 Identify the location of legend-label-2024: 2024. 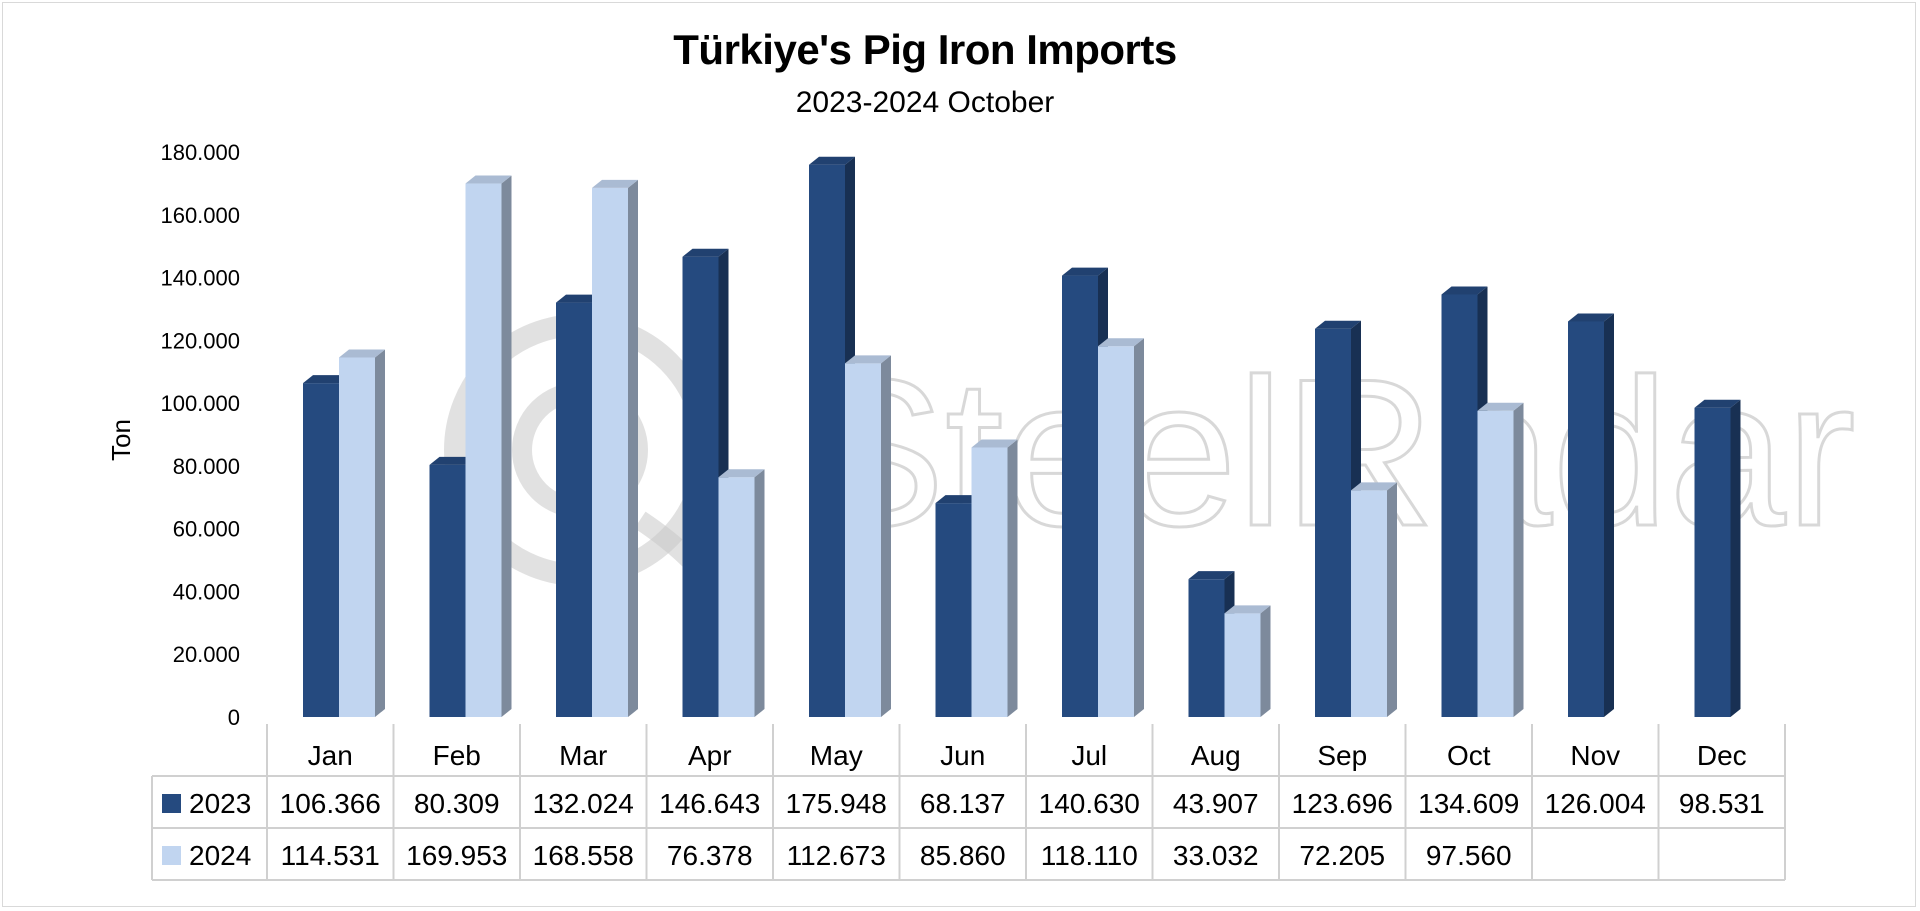
(220, 855).